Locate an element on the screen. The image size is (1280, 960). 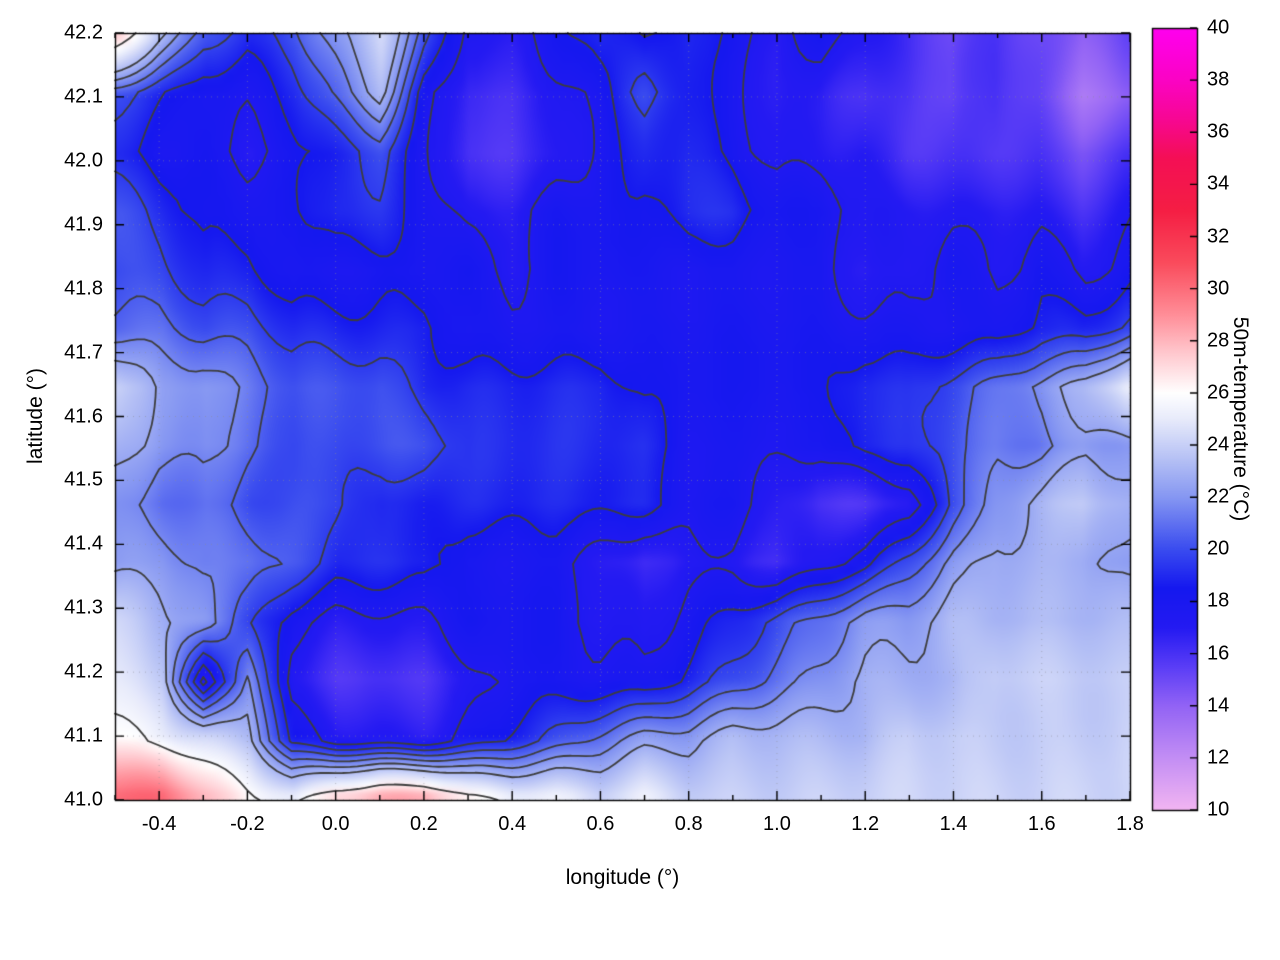
colorbar-tick-label: 18 is located at coordinates (1218, 600).